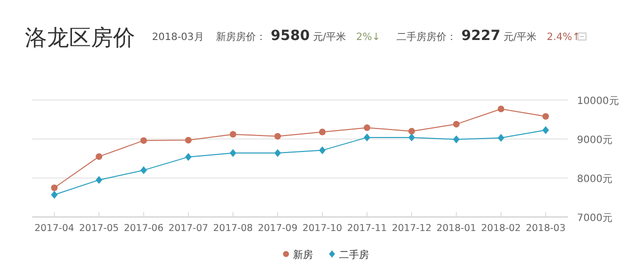 The width and height of the screenshot is (640, 269). What do you see at coordinates (546, 228) in the screenshot?
I see `x-tick-label: 2018-03` at bounding box center [546, 228].